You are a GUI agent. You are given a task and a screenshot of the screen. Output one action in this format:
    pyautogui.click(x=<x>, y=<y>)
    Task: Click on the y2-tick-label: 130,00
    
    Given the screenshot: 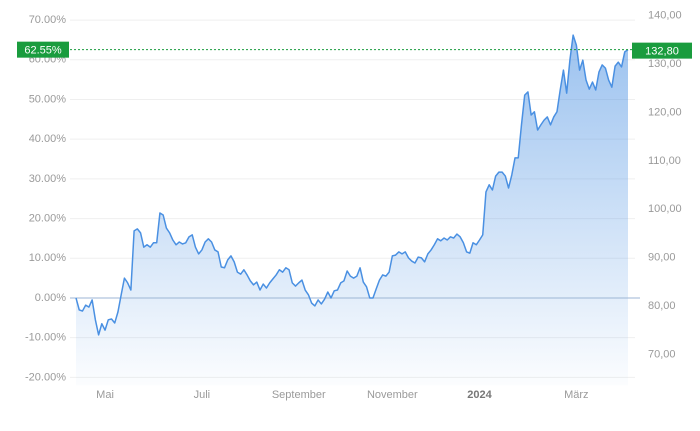 What is the action you would take?
    pyautogui.click(x=665, y=64)
    